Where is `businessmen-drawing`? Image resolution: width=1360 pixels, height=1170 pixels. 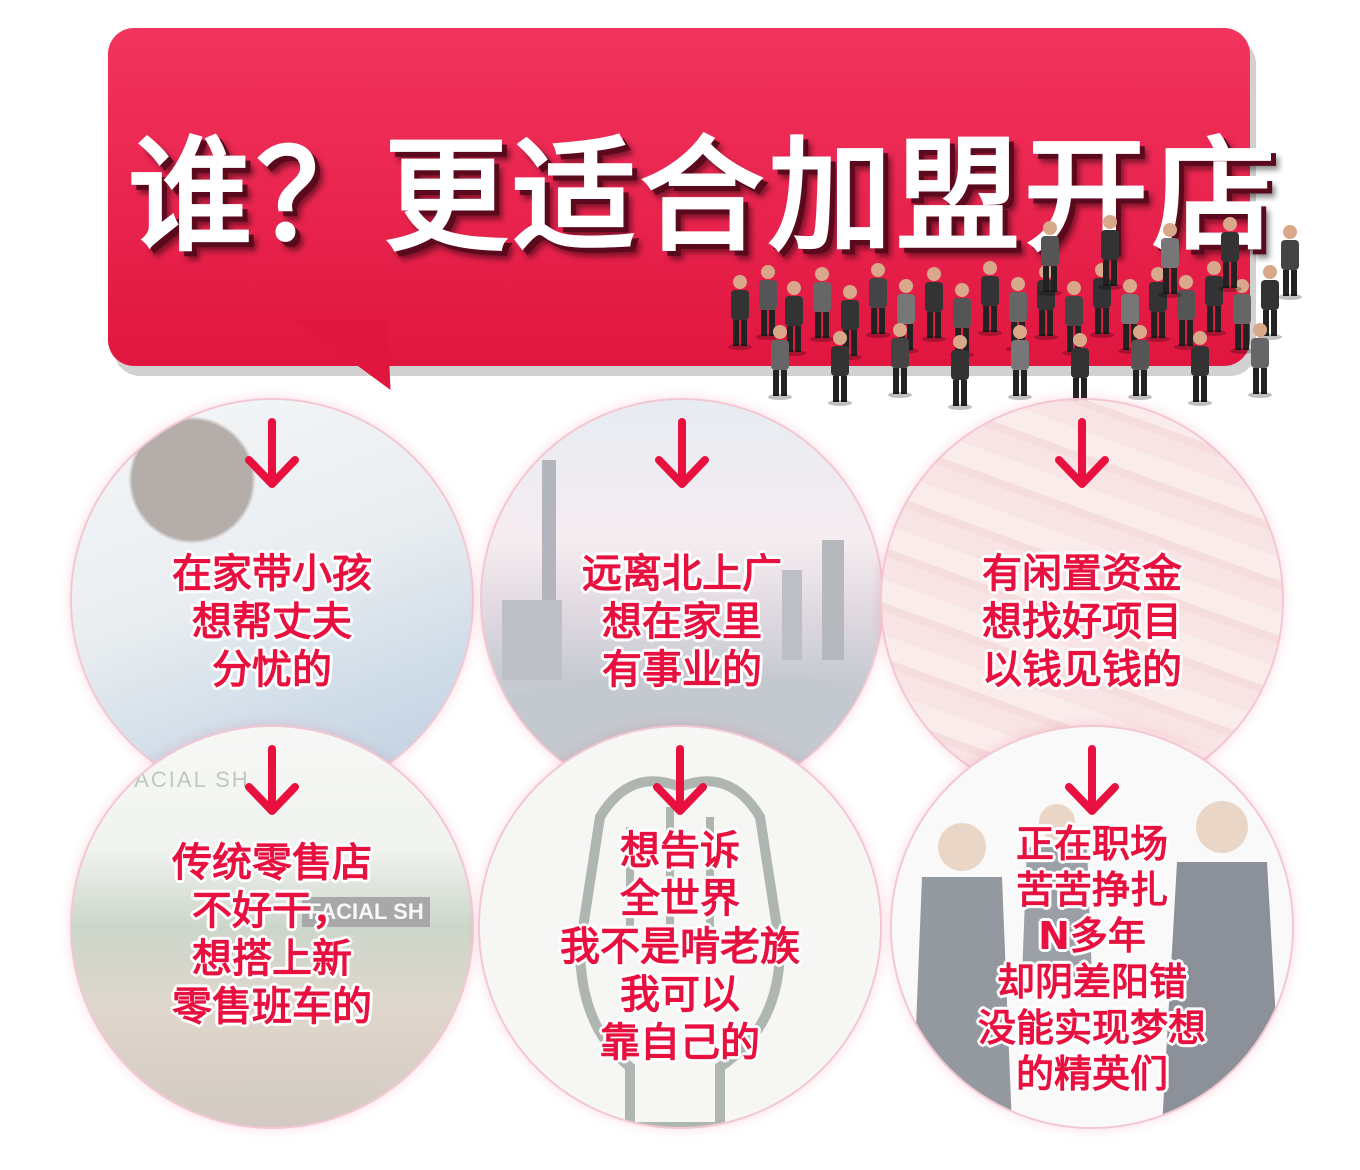 businessmen-drawing is located at coordinates (1097, 964).